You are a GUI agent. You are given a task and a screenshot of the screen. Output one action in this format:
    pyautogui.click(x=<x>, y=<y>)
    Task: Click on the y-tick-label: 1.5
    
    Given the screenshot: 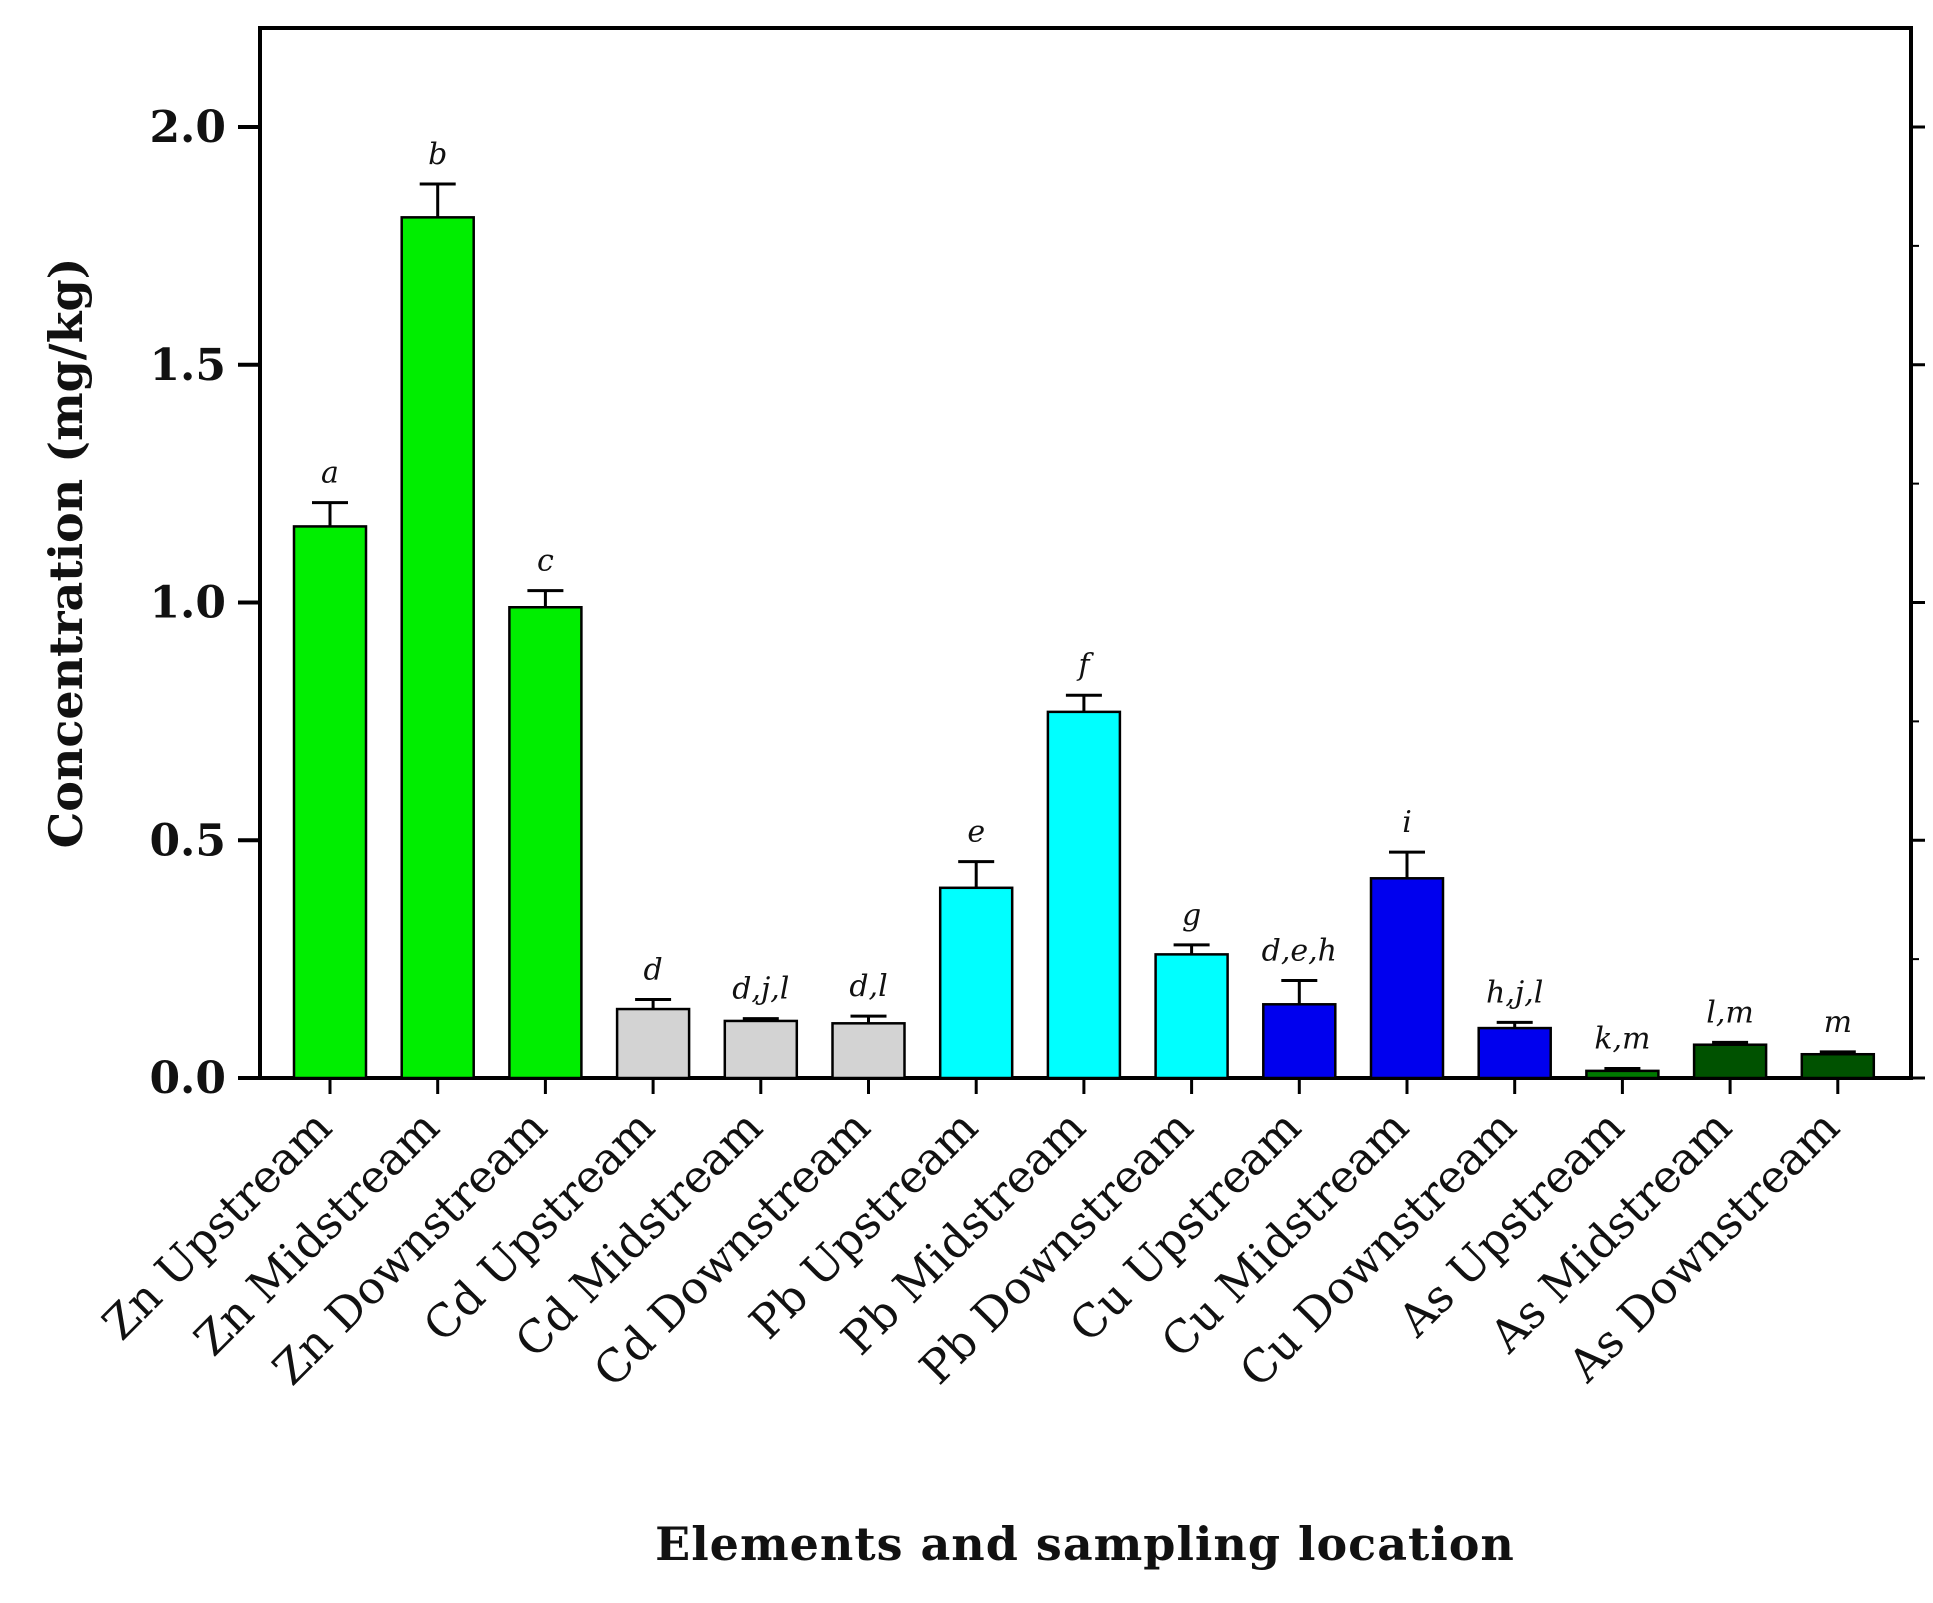 What is the action you would take?
    pyautogui.click(x=187, y=365)
    